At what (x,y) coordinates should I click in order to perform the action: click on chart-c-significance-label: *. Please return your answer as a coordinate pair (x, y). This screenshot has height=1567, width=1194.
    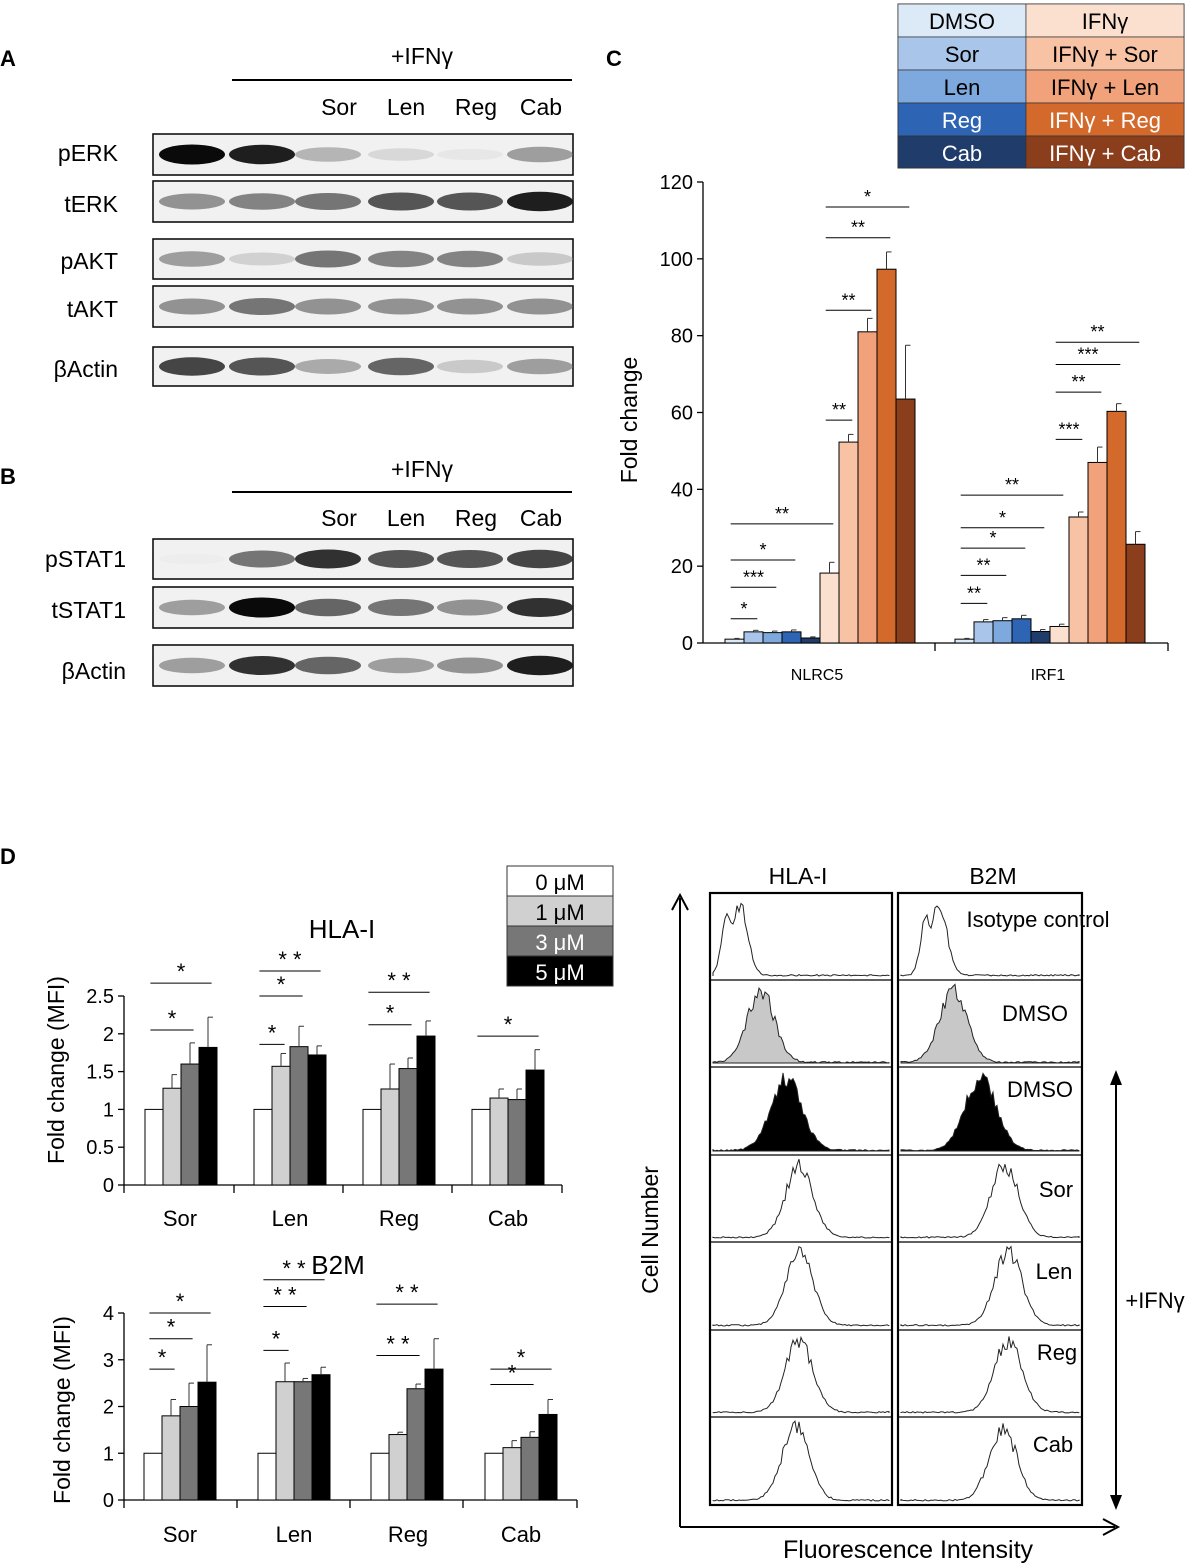
    Looking at the image, I should click on (762, 550).